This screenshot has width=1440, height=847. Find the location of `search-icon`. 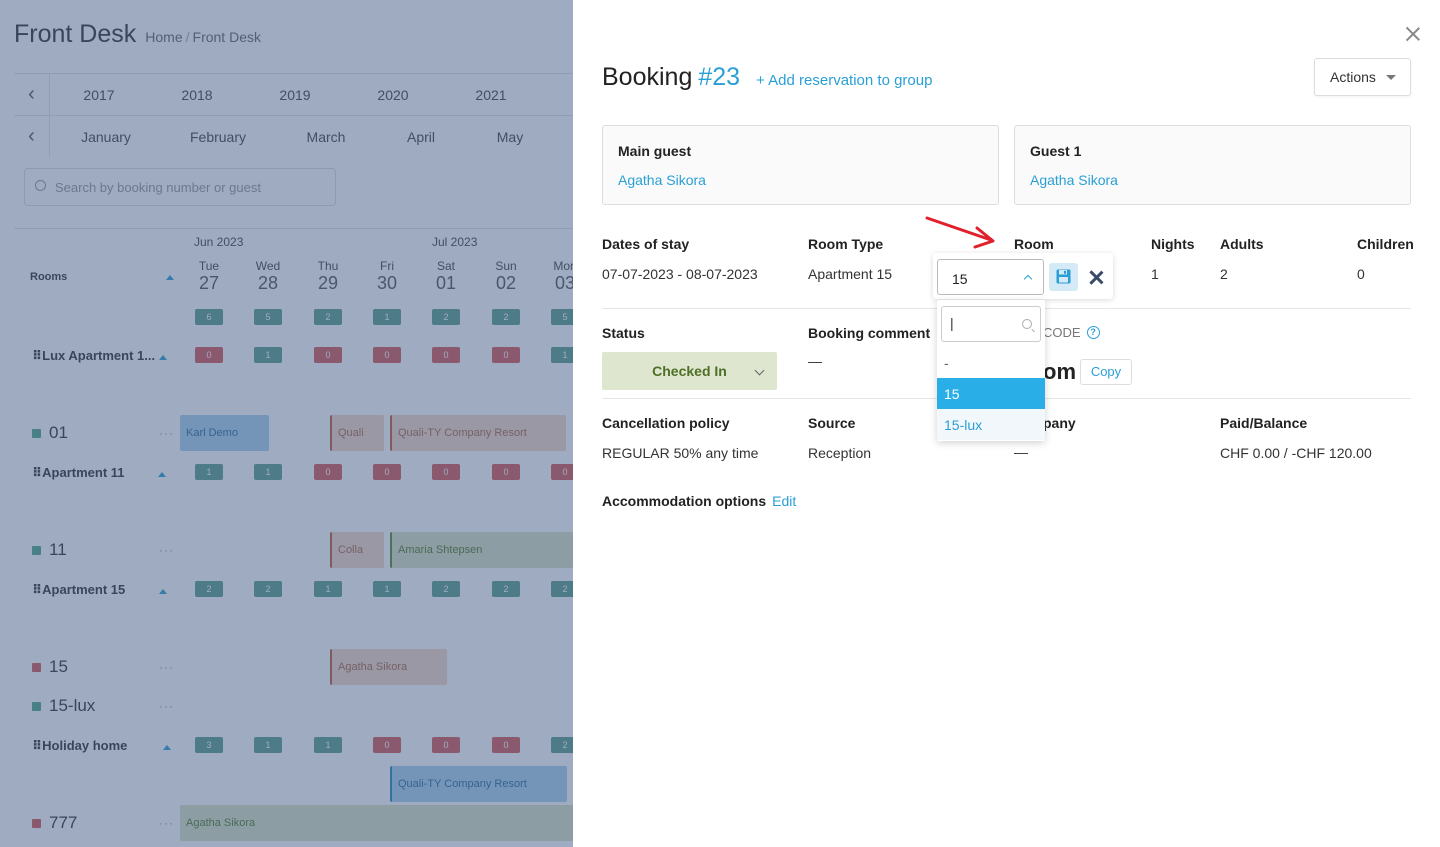

search-icon is located at coordinates (1027, 324).